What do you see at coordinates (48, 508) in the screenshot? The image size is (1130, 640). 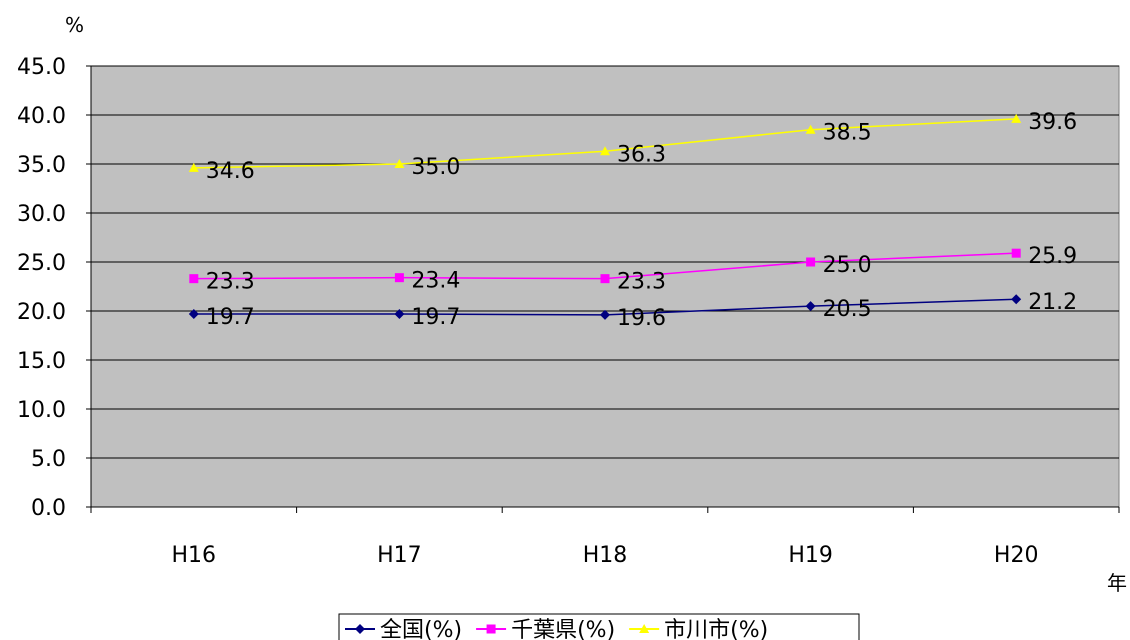 I see `y-tick-label: 0.0` at bounding box center [48, 508].